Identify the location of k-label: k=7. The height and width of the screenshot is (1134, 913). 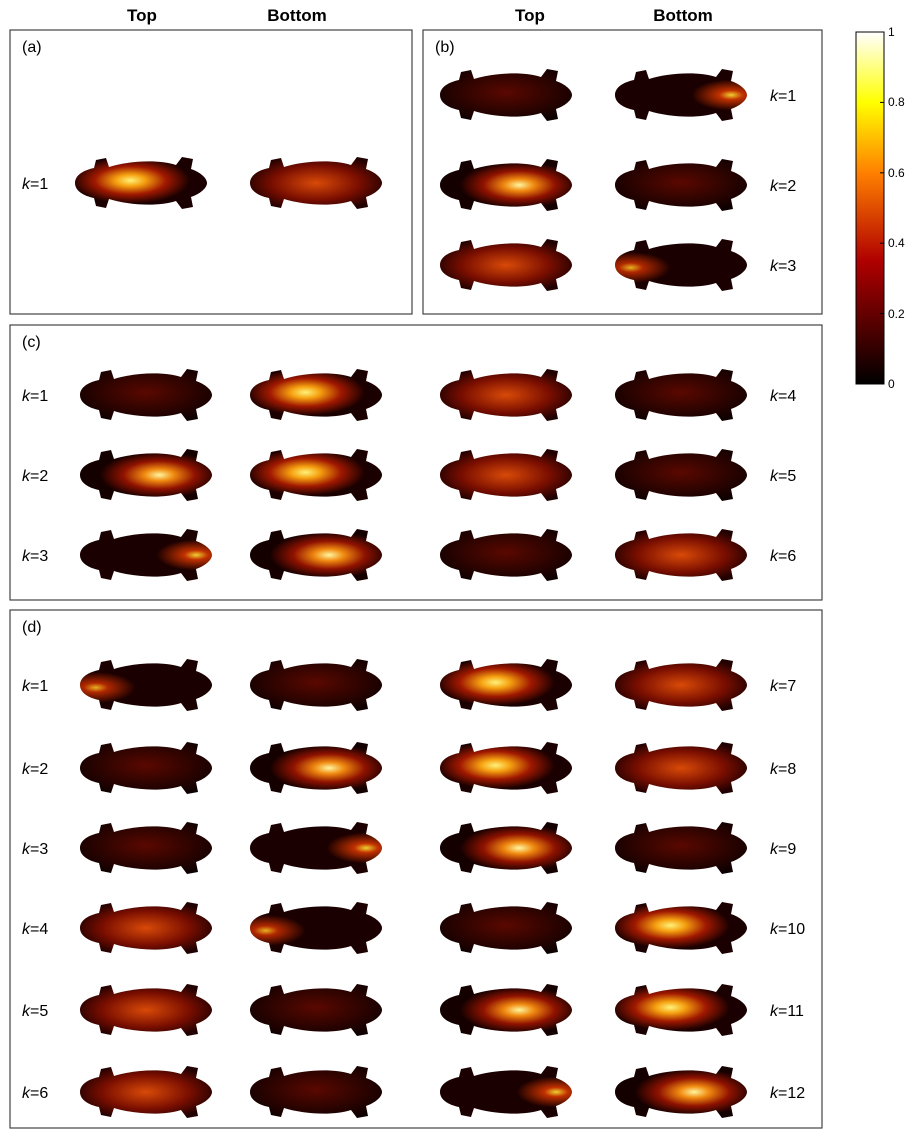
(783, 686).